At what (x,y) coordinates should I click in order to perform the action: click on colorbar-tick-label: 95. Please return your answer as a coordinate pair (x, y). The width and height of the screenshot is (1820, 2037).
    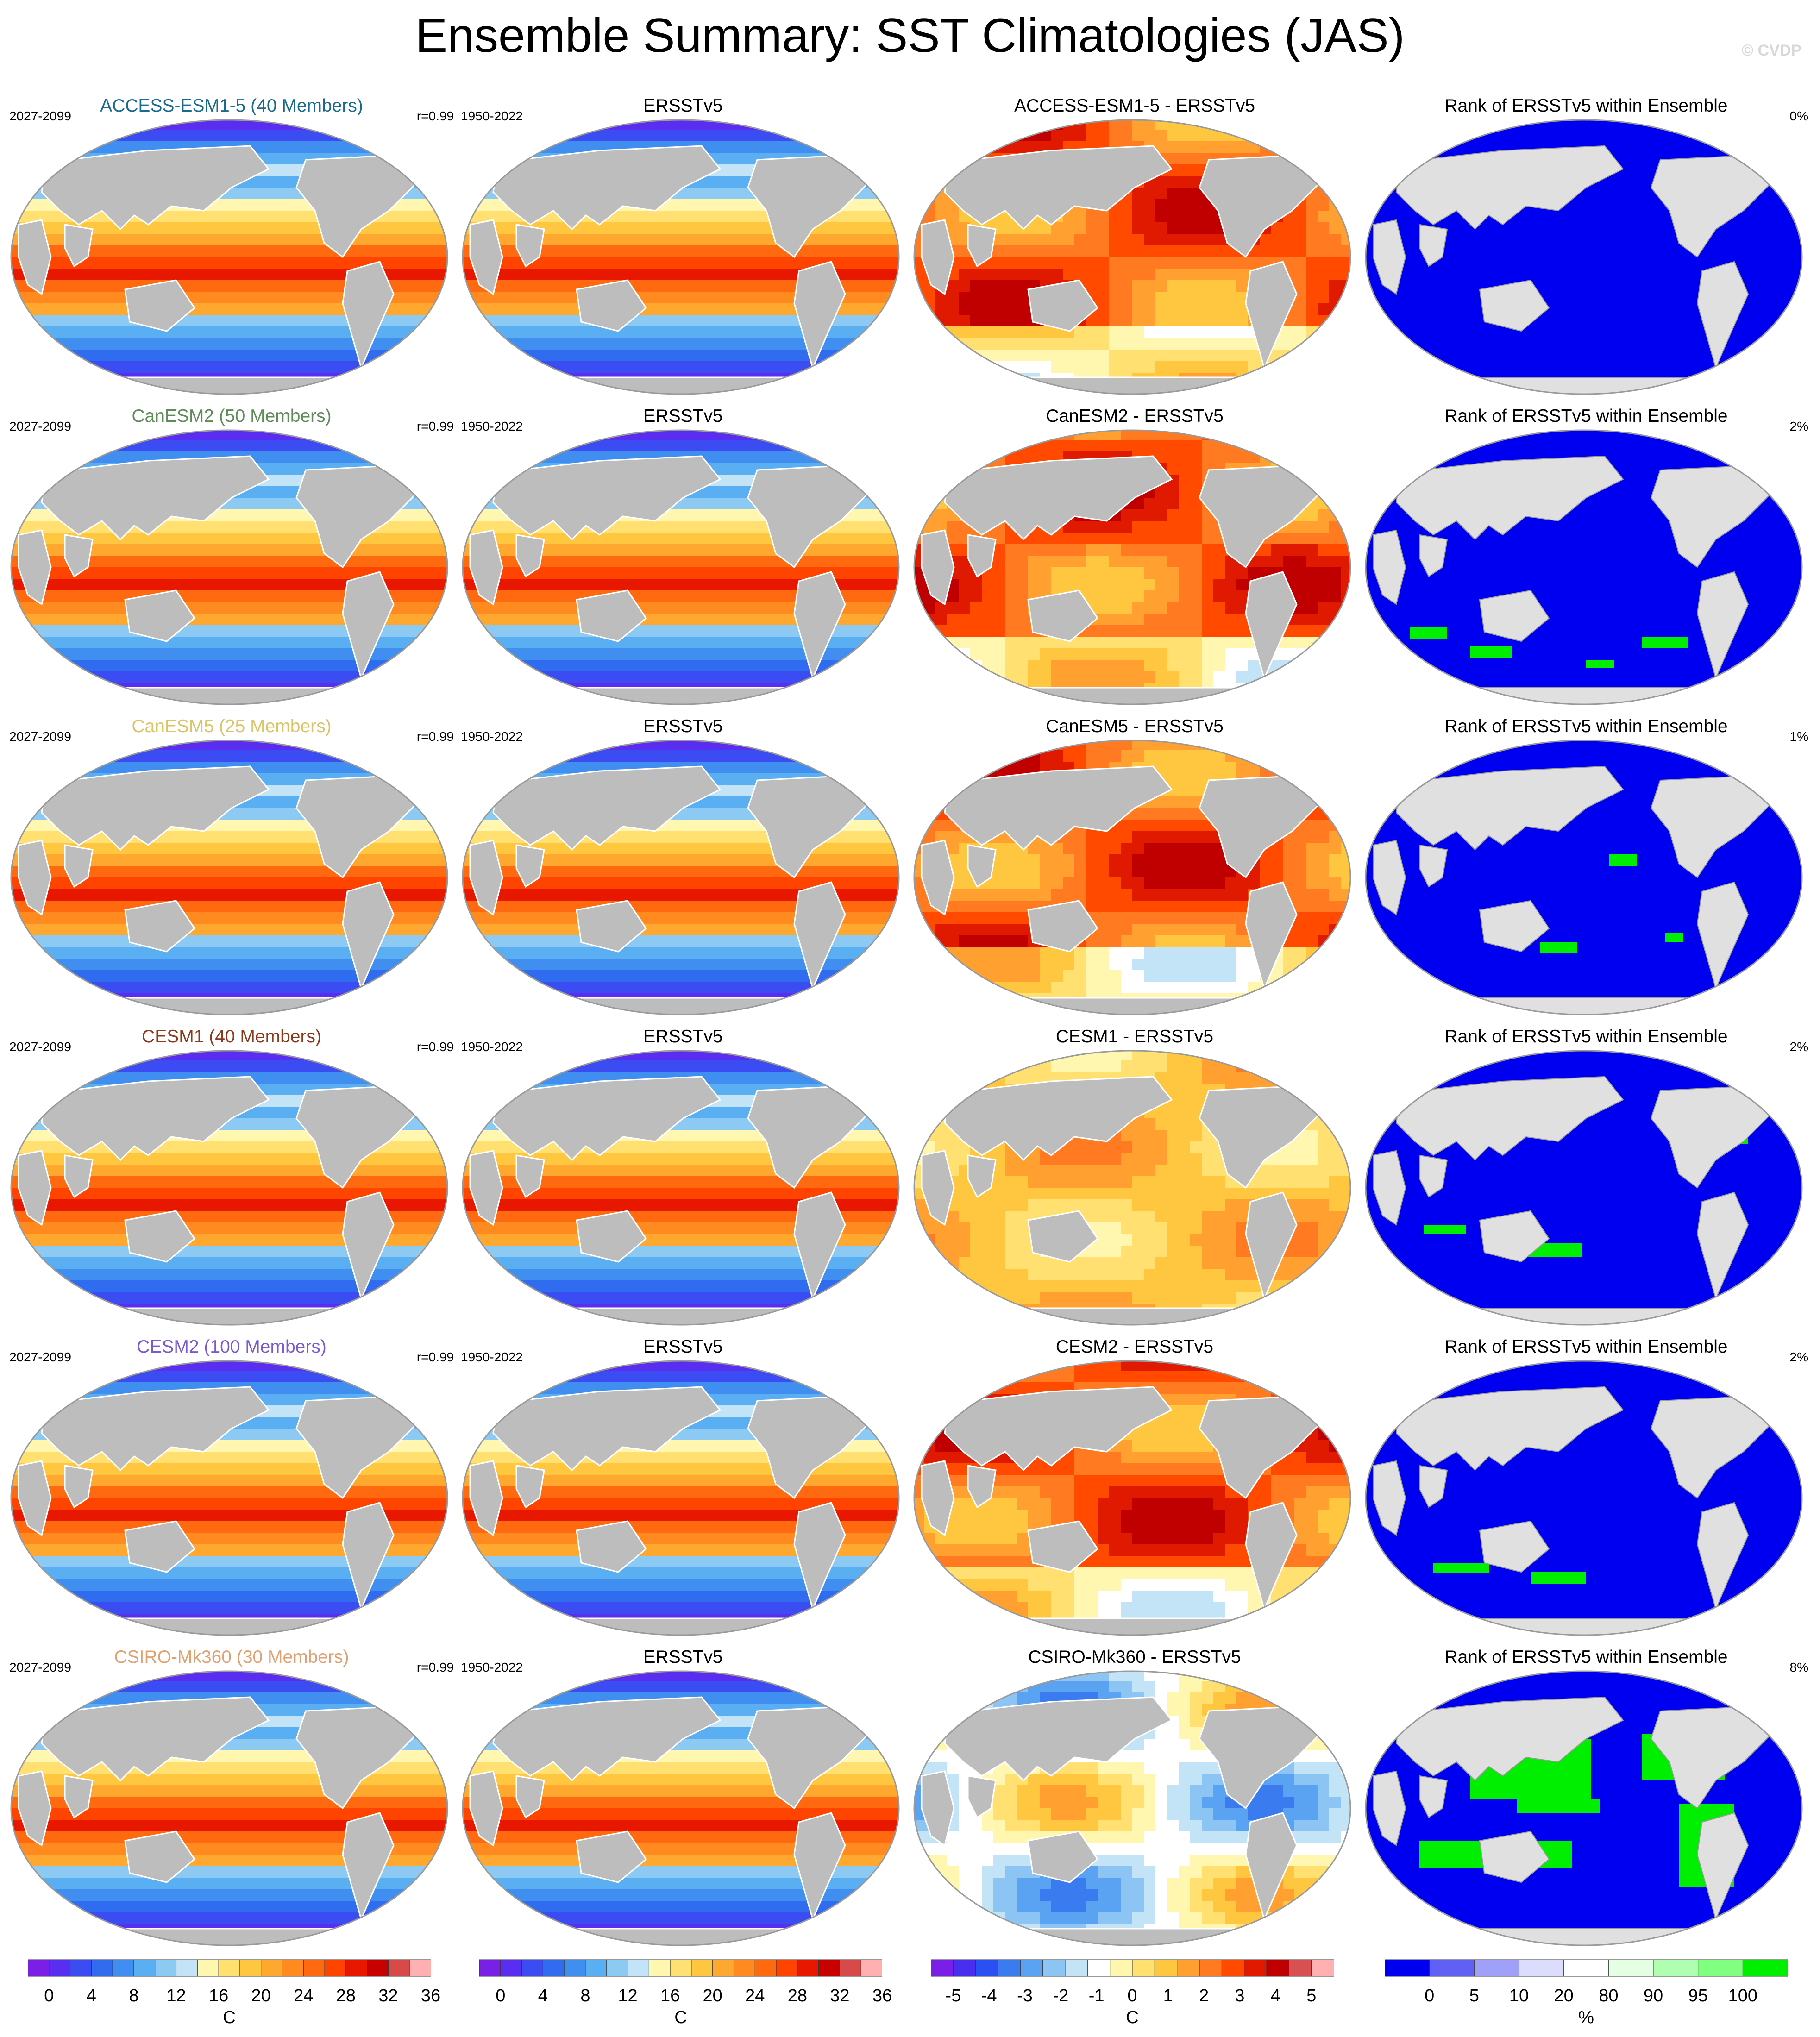
    Looking at the image, I should click on (1698, 1996).